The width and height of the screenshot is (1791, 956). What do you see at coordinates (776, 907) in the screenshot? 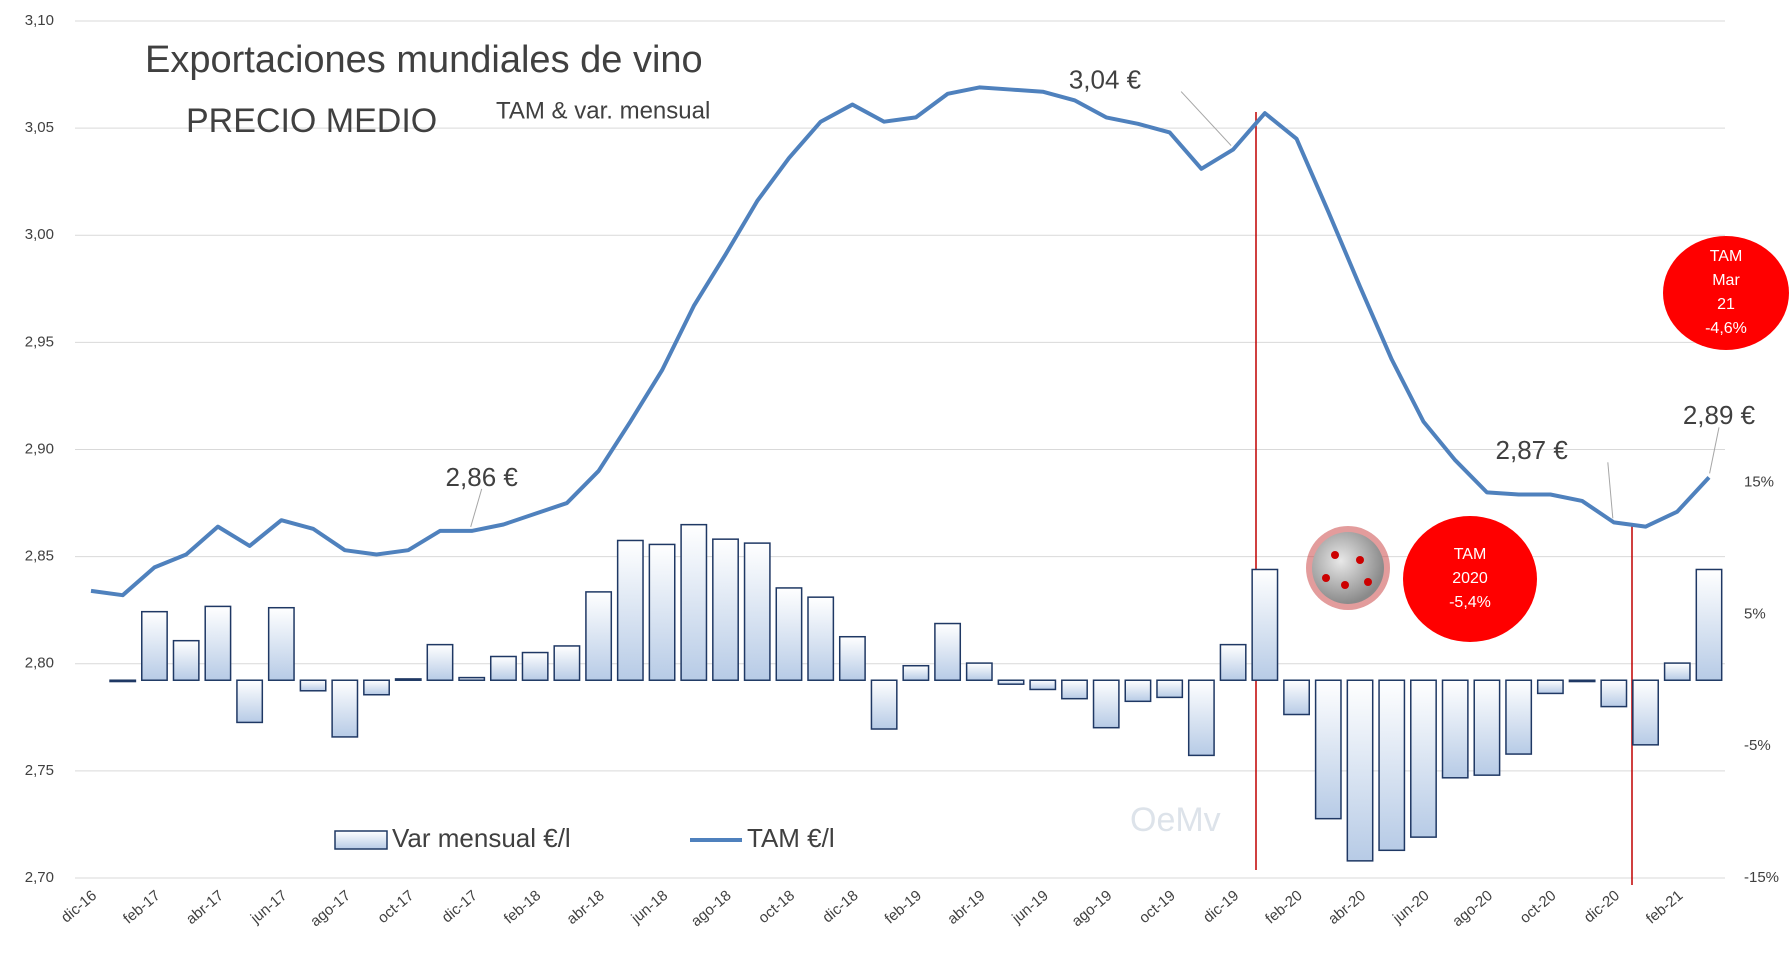
I see `x-tick-label: oct-18` at bounding box center [776, 907].